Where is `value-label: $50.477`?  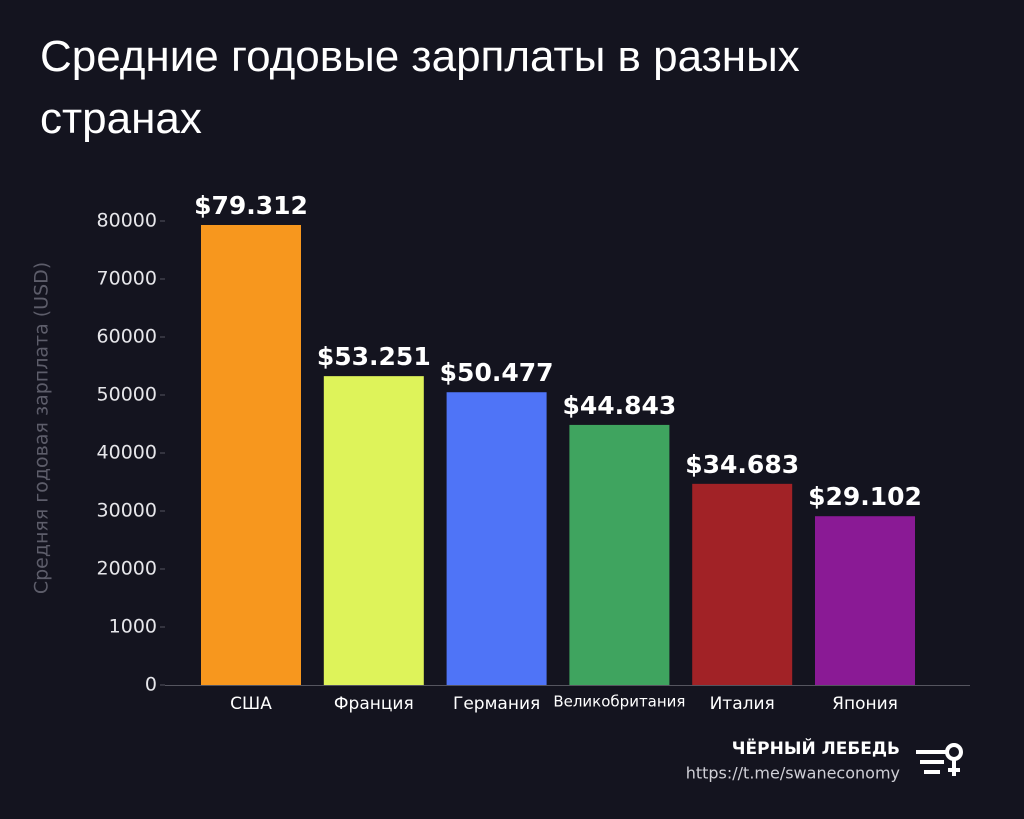
value-label: $50.477 is located at coordinates (497, 372).